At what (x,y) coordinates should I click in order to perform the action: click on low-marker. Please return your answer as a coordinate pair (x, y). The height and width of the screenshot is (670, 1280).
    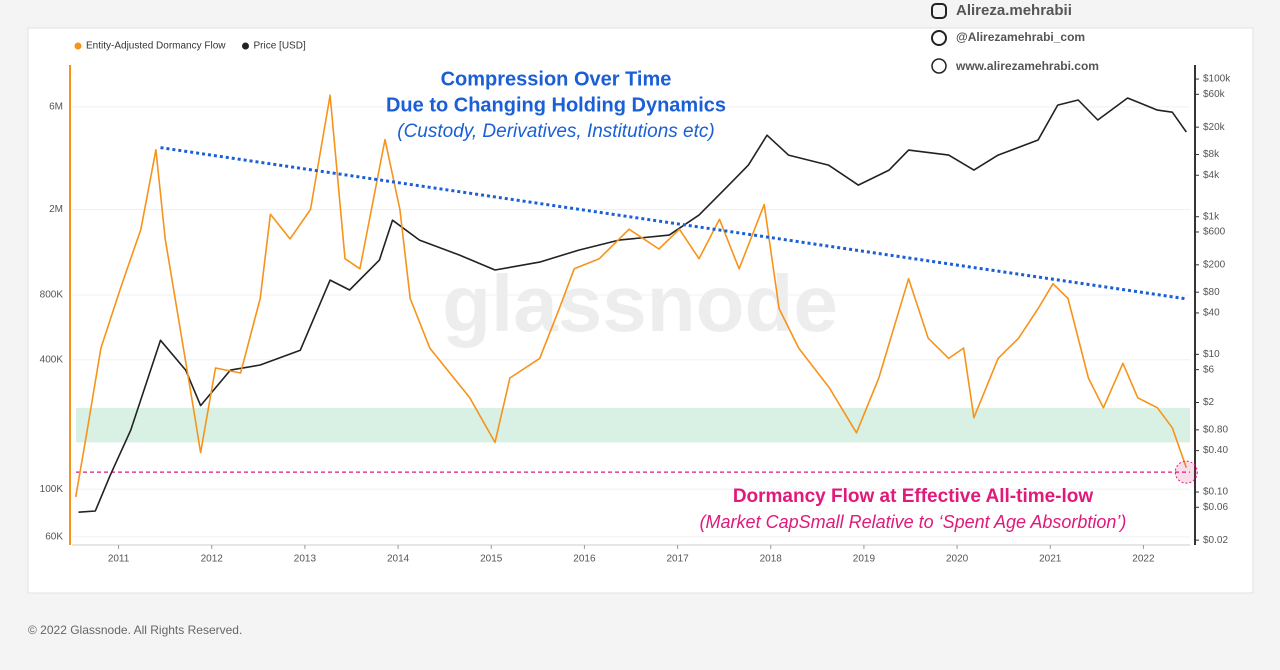
    Looking at the image, I should click on (1186, 472).